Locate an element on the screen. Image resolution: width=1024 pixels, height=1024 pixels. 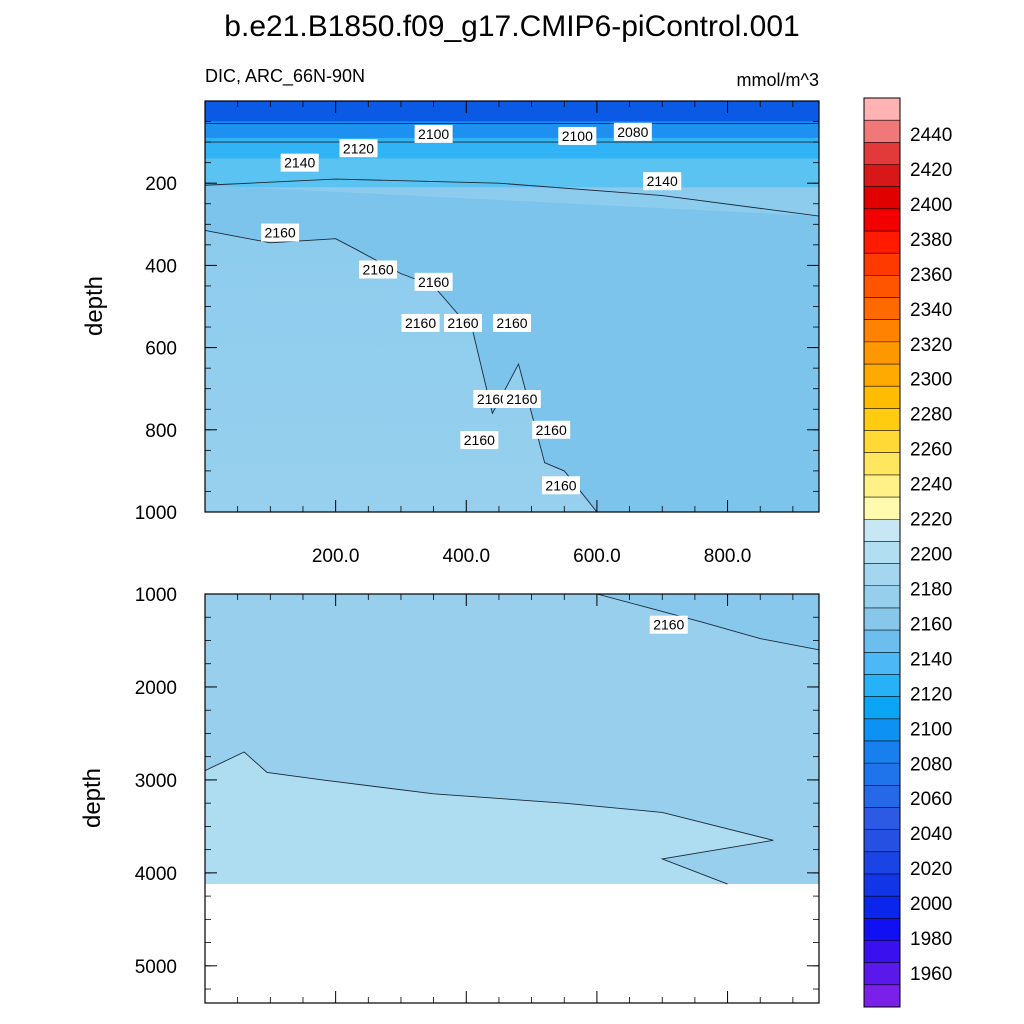
lower-y-axis-label: depth is located at coordinates (92, 798).